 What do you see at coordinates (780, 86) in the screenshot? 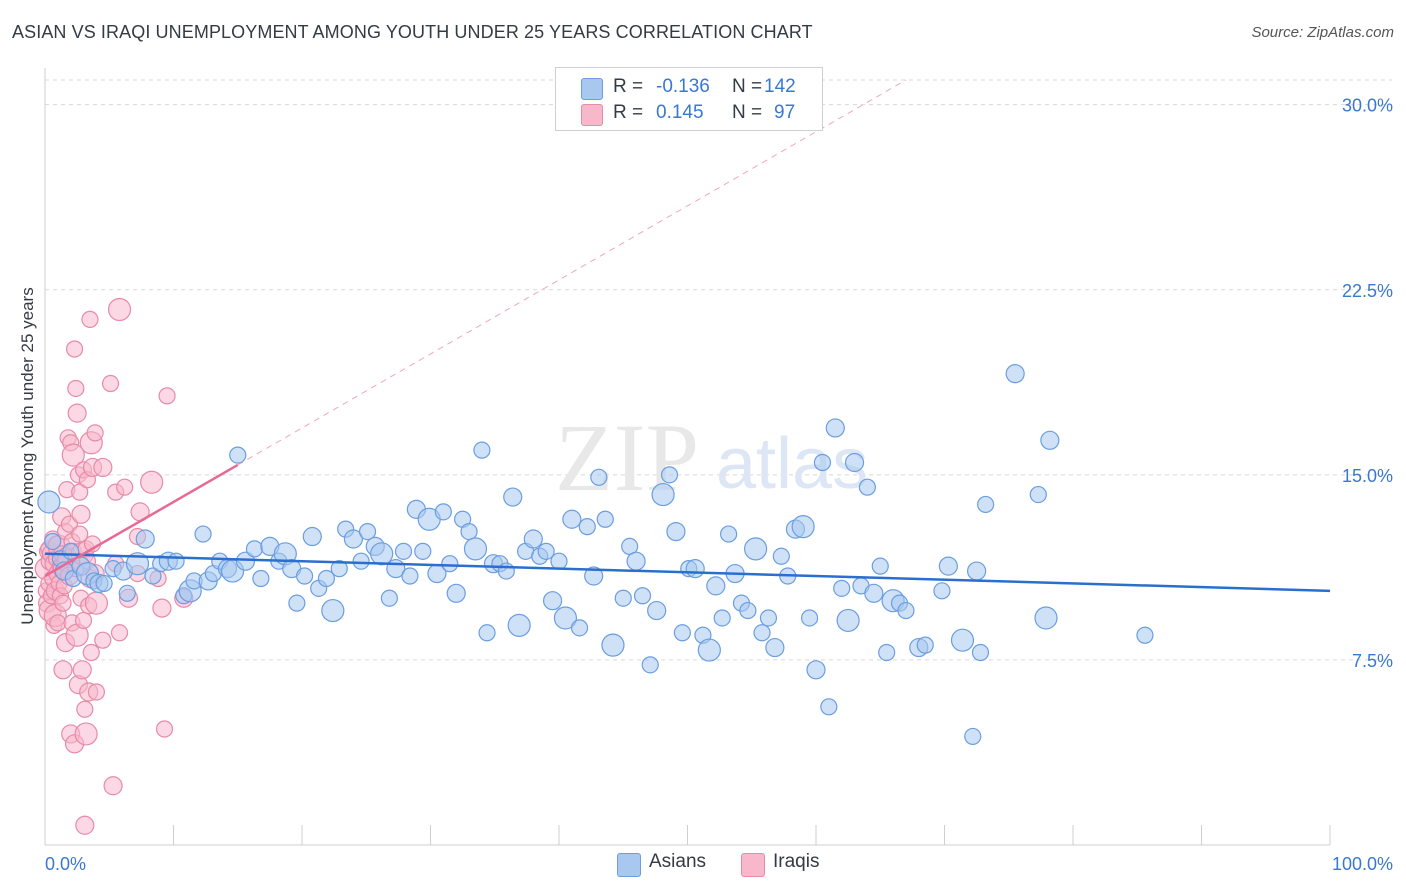
I see `legend-n-value: 142` at bounding box center [780, 86].